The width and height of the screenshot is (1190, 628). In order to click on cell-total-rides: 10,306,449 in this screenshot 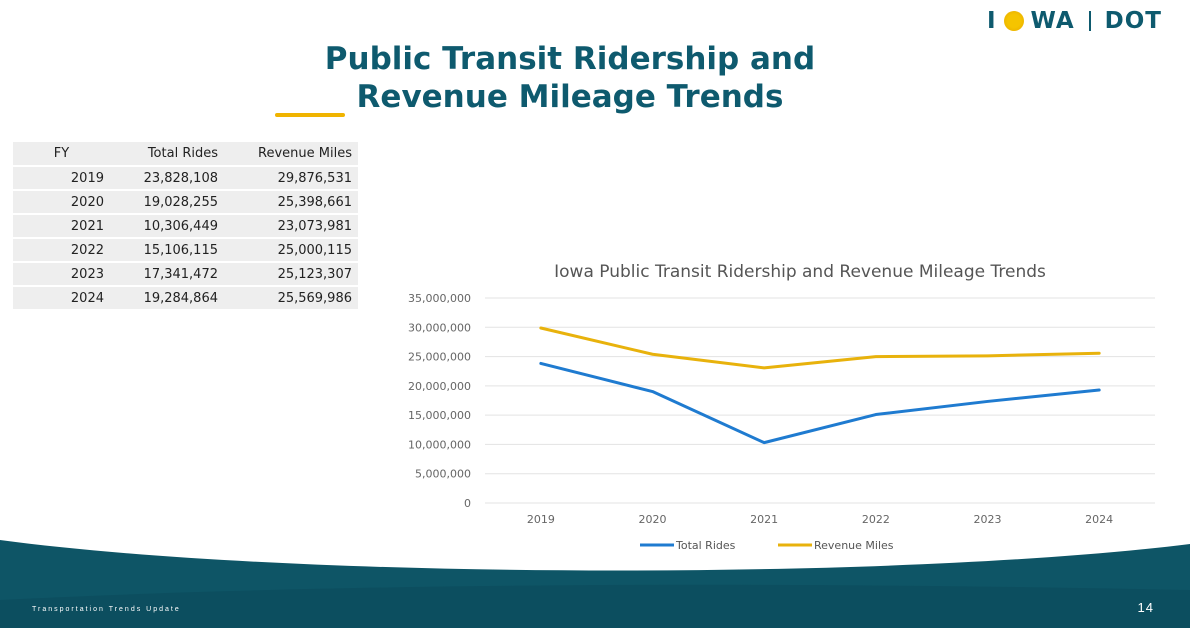, I will do `click(167, 226)`.